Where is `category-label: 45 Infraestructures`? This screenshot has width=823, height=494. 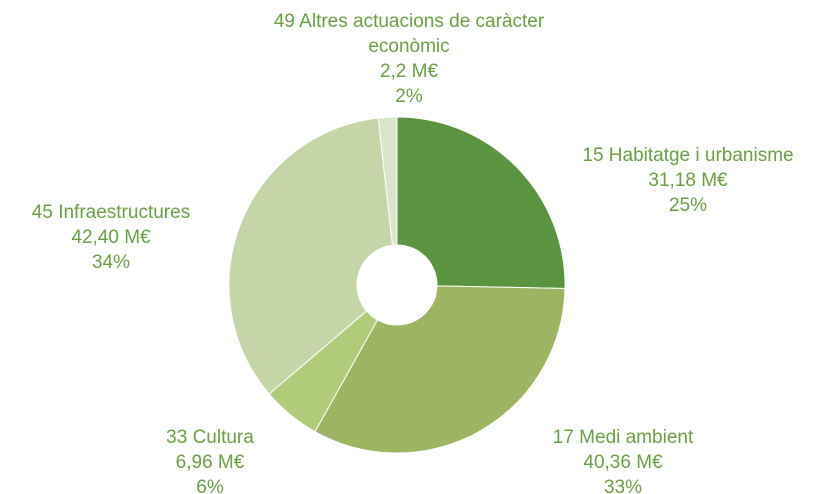
category-label: 45 Infraestructures is located at coordinates (111, 212).